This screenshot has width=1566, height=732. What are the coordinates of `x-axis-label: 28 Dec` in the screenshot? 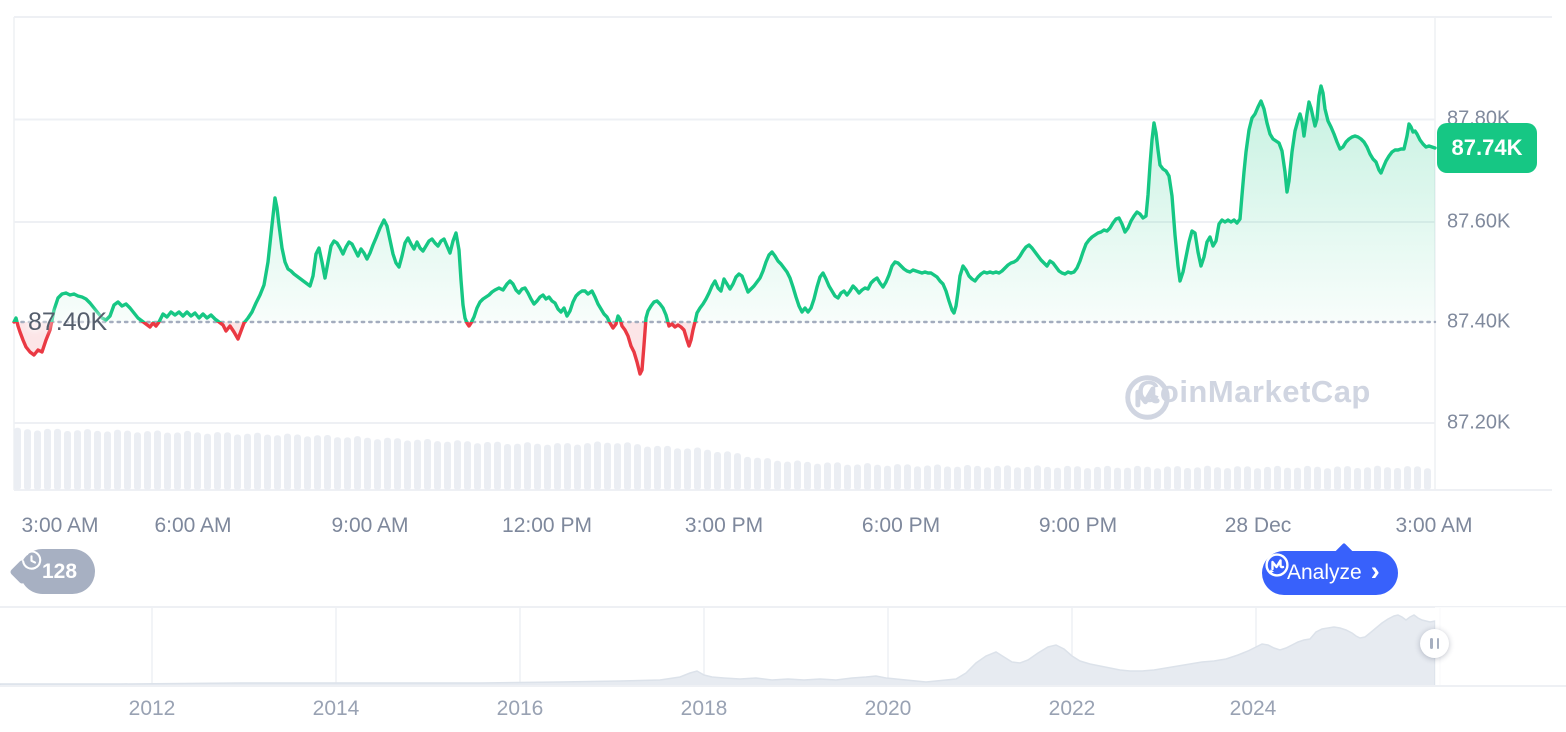 It's located at (1258, 525).